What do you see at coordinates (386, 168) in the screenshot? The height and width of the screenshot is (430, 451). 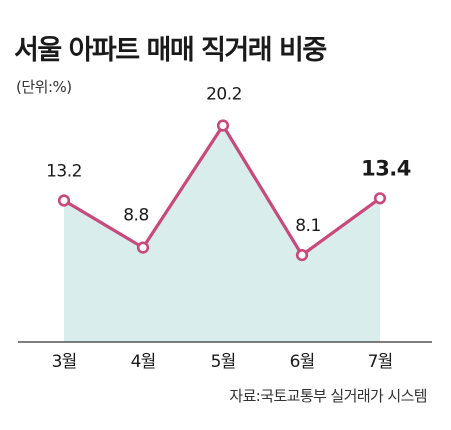 I see `data-label-7월: 13.4` at bounding box center [386, 168].